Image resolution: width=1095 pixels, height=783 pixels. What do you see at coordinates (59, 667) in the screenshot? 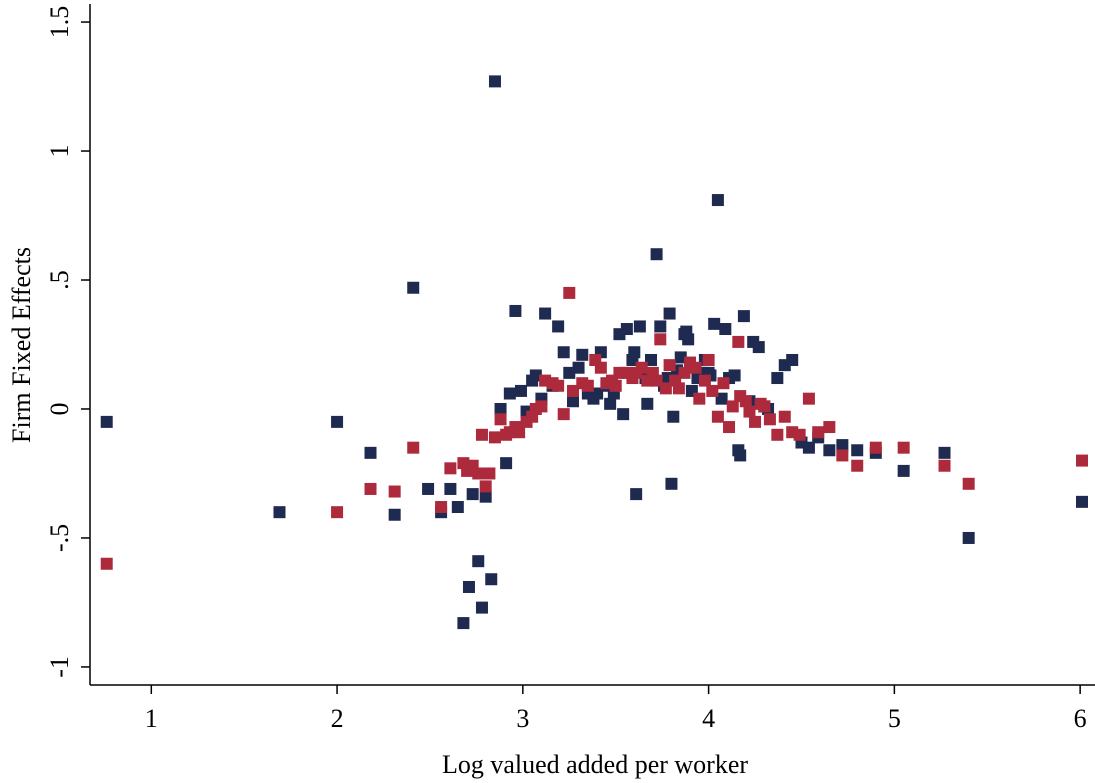
I see `y-tick-label: -1` at bounding box center [59, 667].